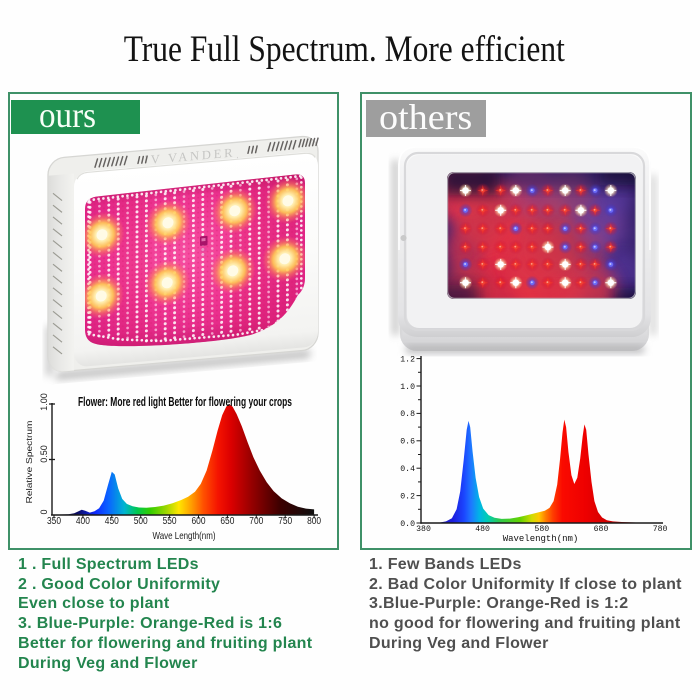 This screenshot has width=700, height=700. I want to click on svg-text: 0.0, so click(407, 524).